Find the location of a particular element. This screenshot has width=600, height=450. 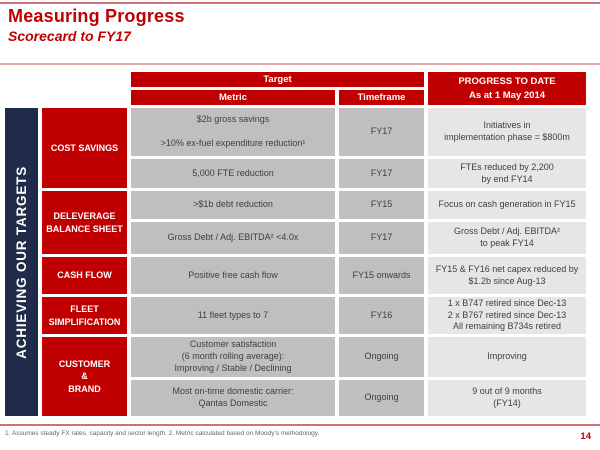

progress-cell: 9 out of 9 months (FY14) is located at coordinates (507, 398).